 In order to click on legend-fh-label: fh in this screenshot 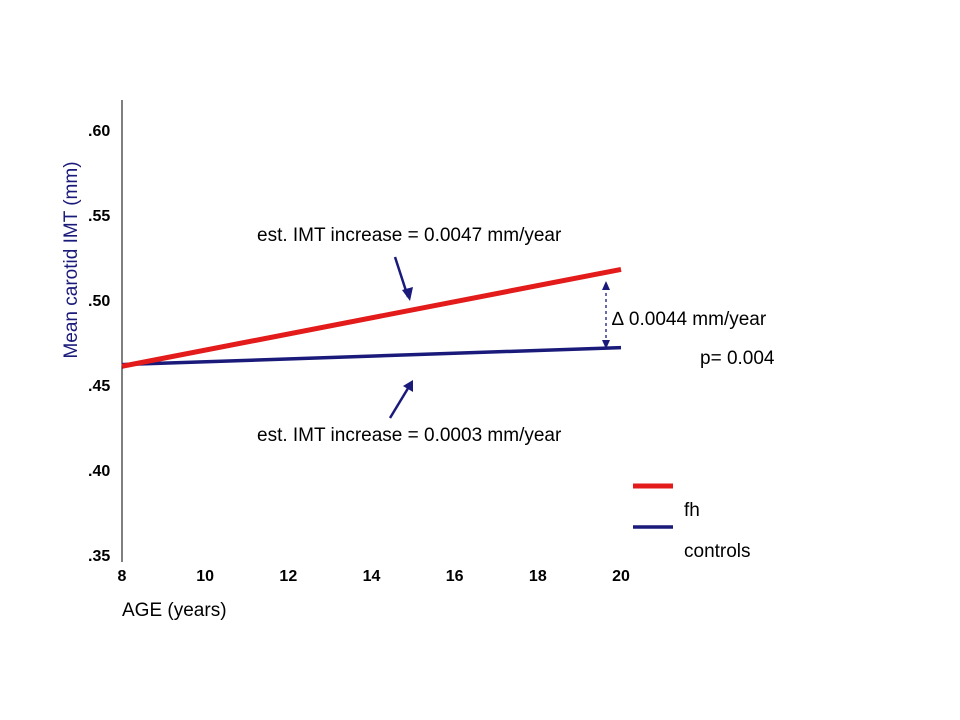, I will do `click(692, 510)`.